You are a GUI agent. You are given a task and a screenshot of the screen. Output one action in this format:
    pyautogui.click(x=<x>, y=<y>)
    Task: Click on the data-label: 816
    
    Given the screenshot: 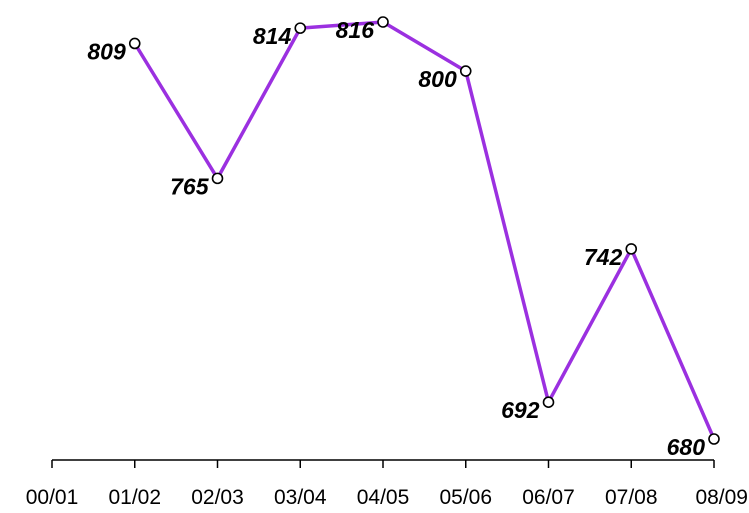 What is the action you would take?
    pyautogui.click(x=355, y=30)
    